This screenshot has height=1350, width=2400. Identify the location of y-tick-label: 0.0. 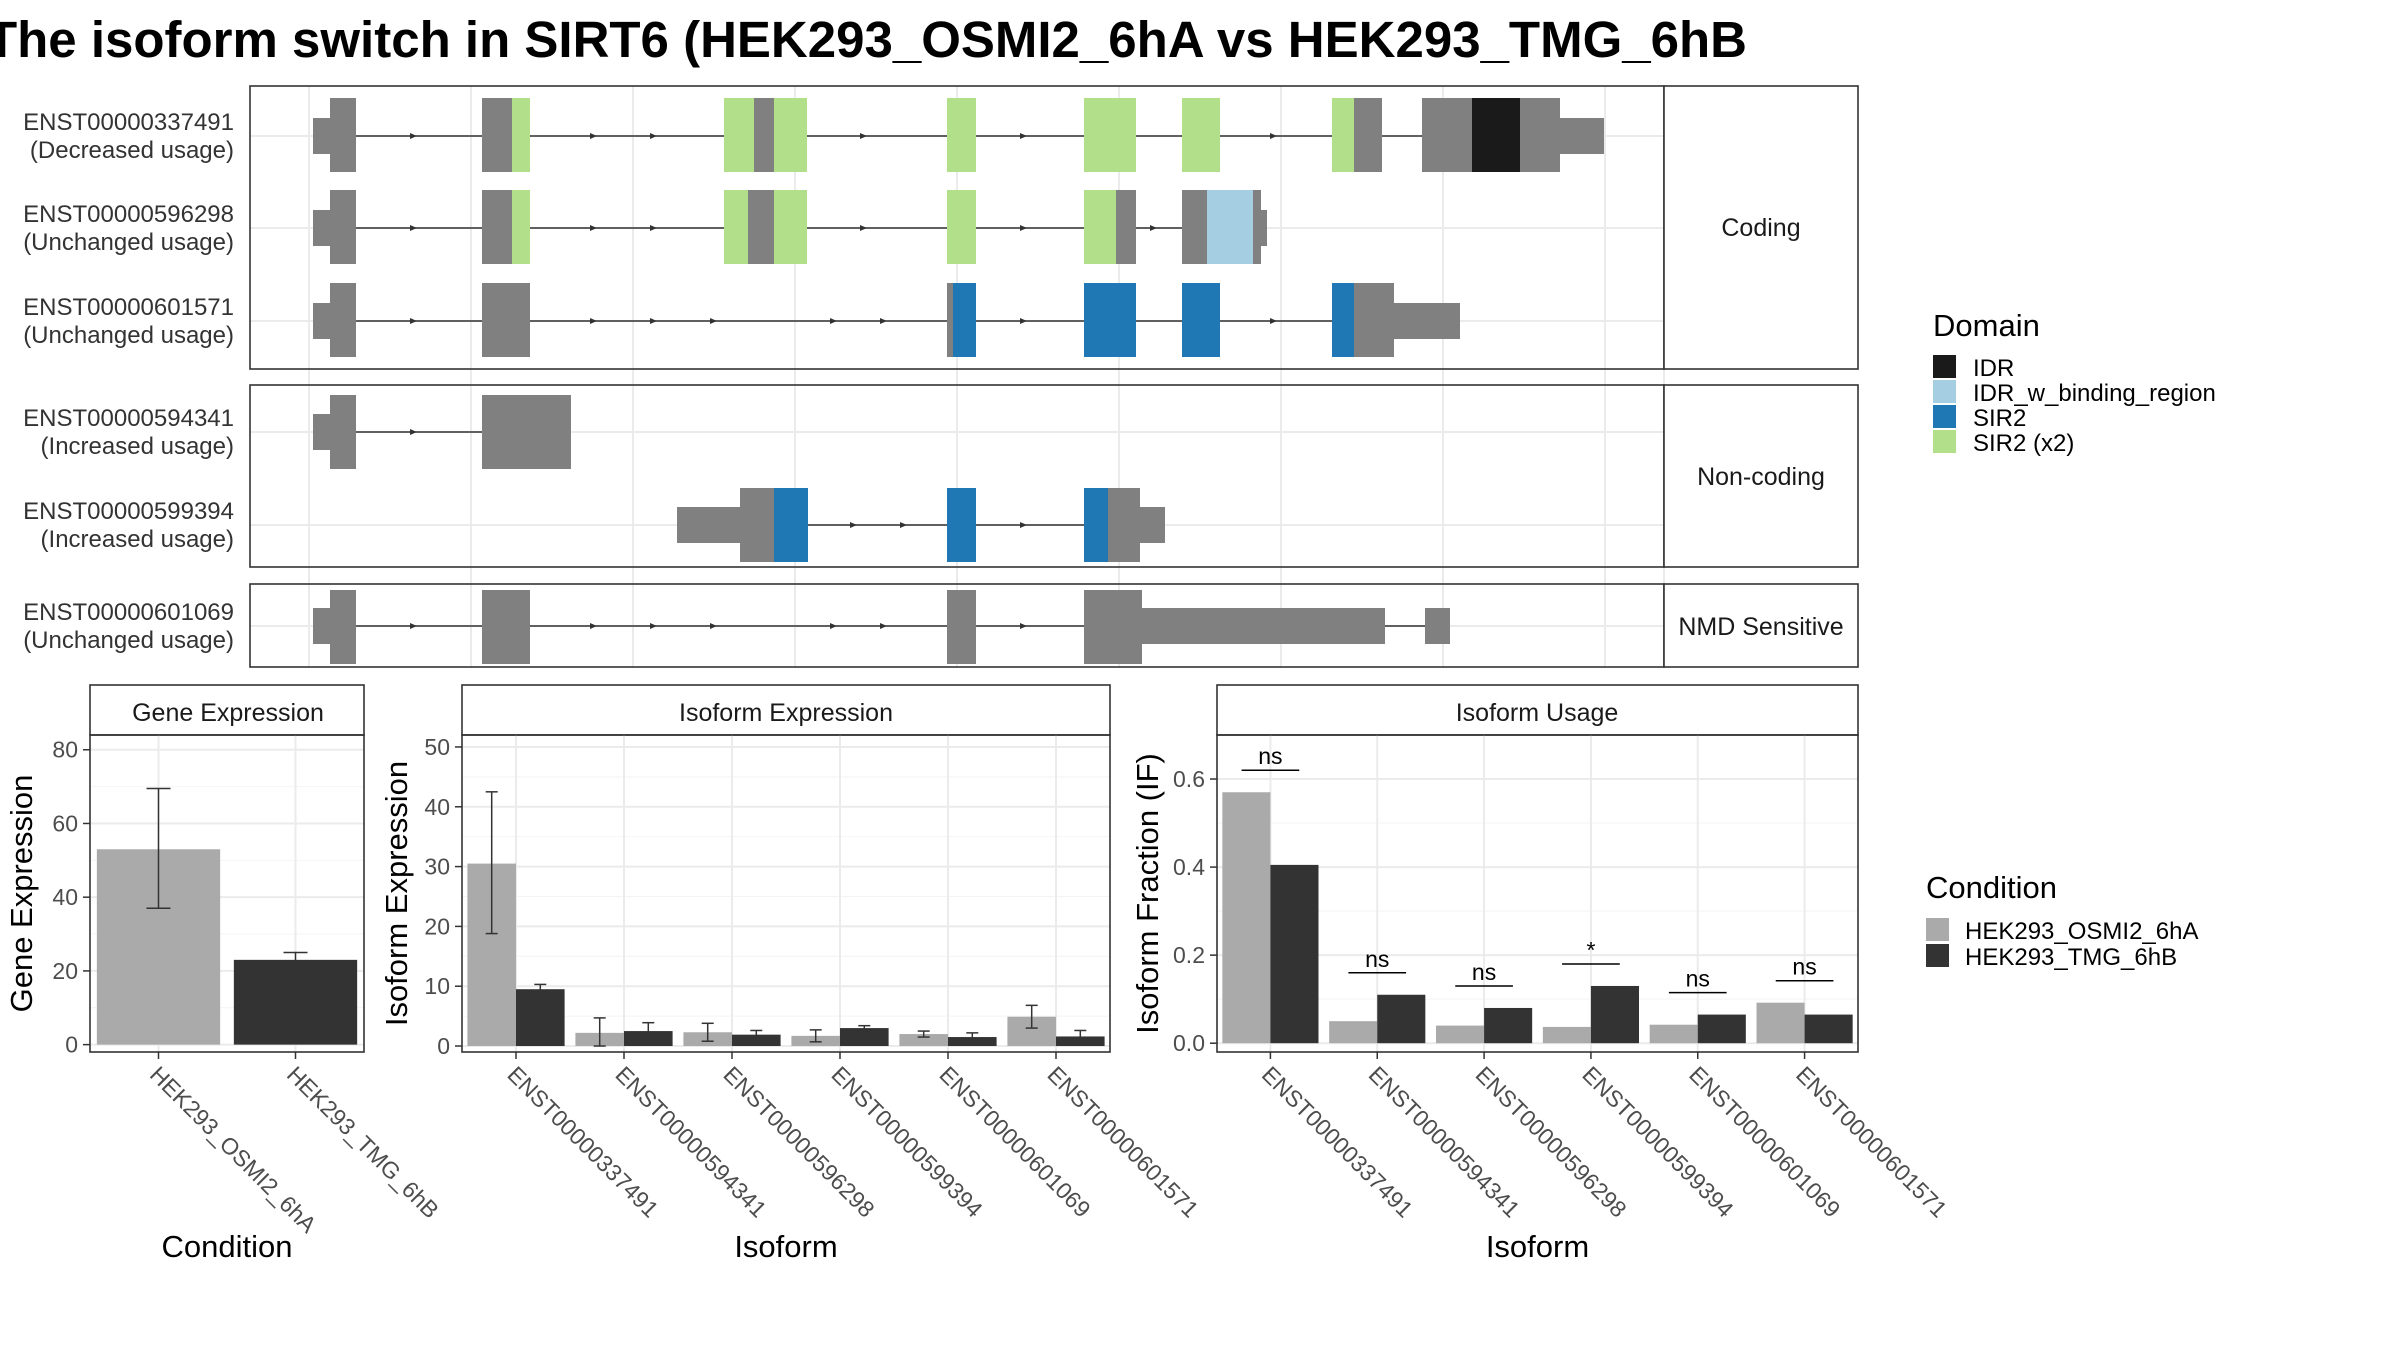
(1189, 1043).